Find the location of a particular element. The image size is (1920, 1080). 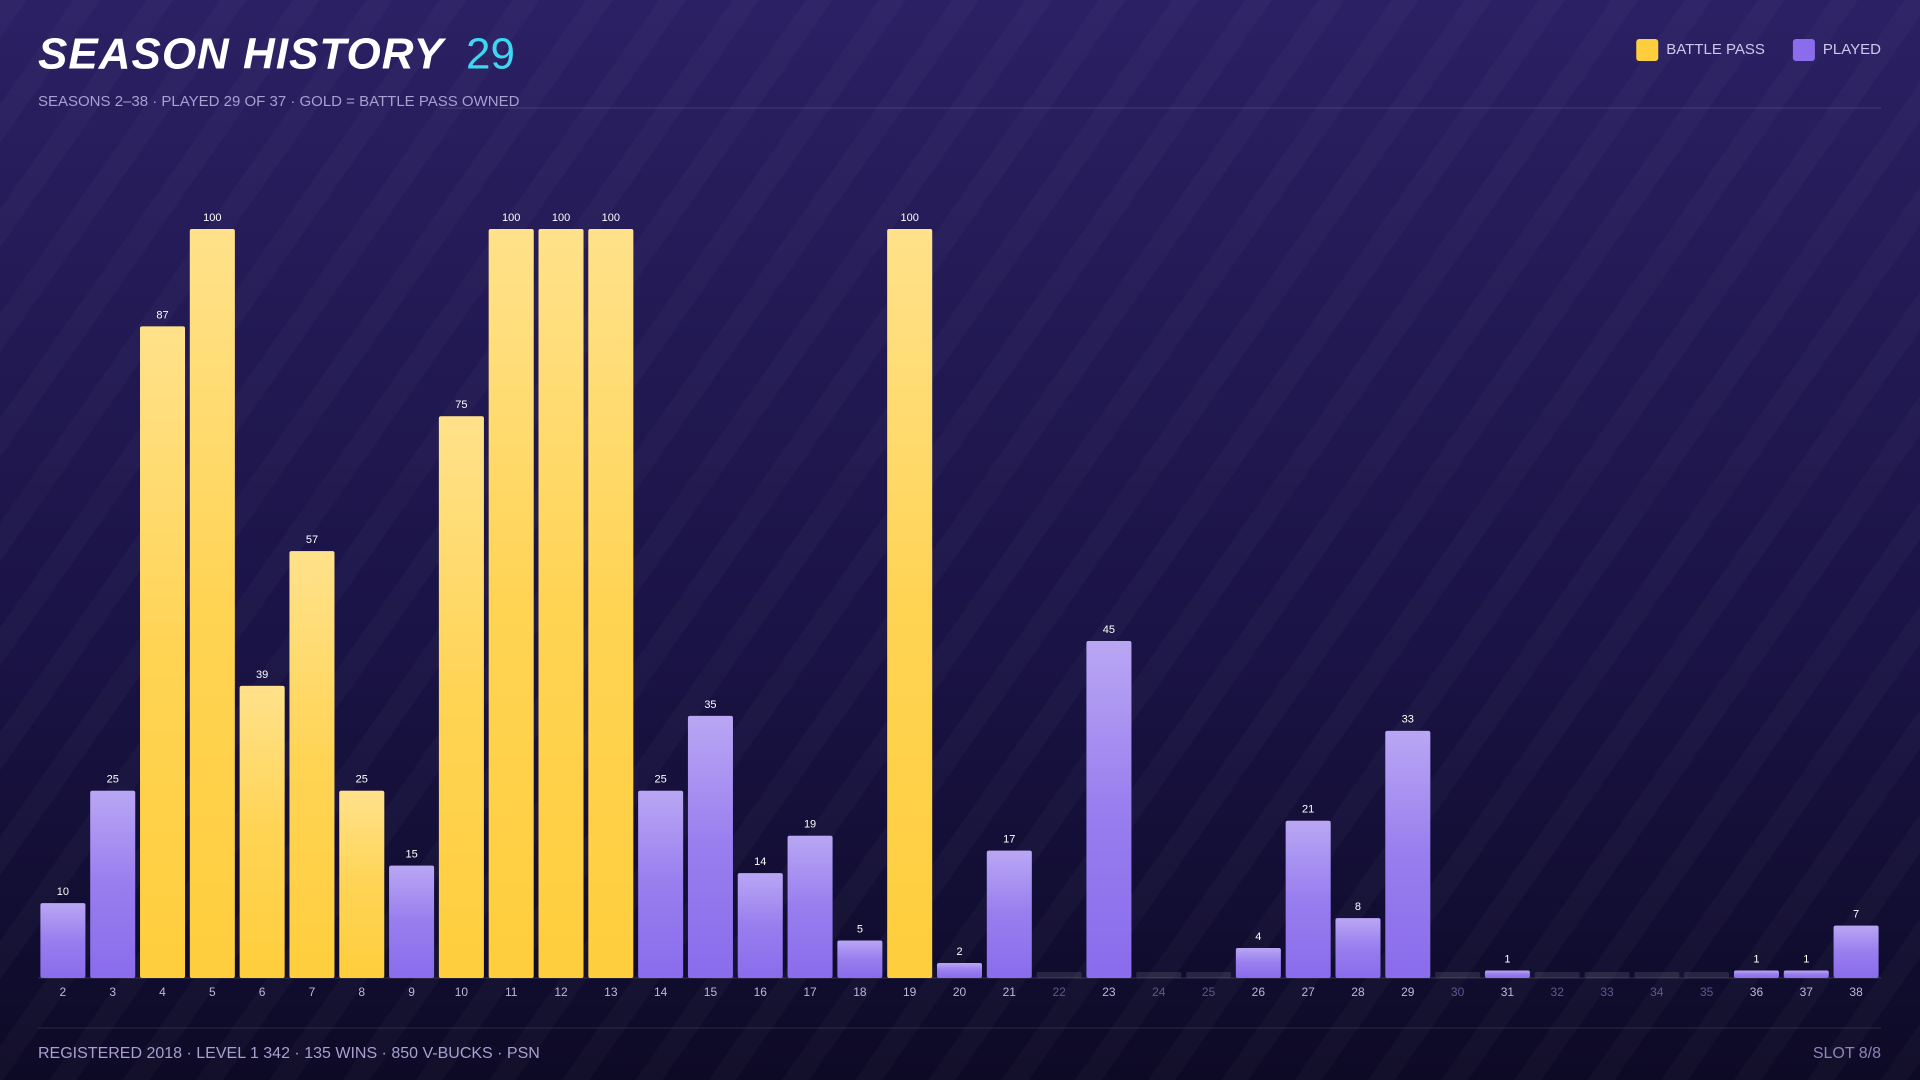

x-tick-label: 9 is located at coordinates (411, 992).